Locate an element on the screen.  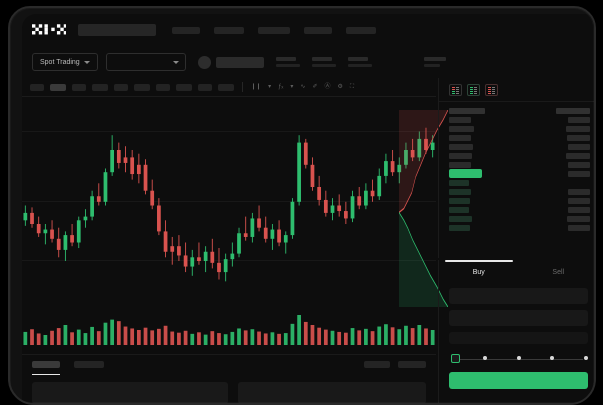
candle-type-icon: ❙❙ is located at coordinates (256, 87).